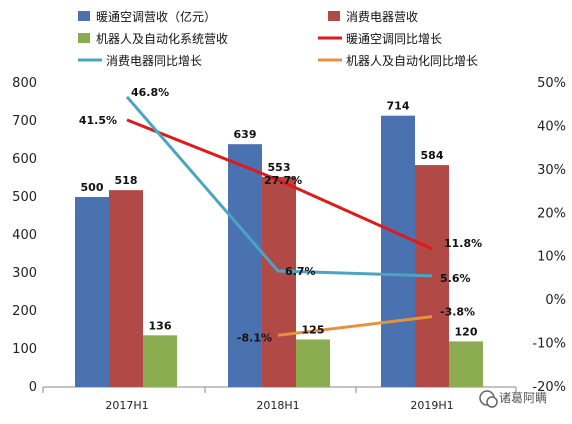 This screenshot has width=572, height=424. Describe the element at coordinates (84, 16) in the screenshot. I see `legend-item-1-swatch` at that location.